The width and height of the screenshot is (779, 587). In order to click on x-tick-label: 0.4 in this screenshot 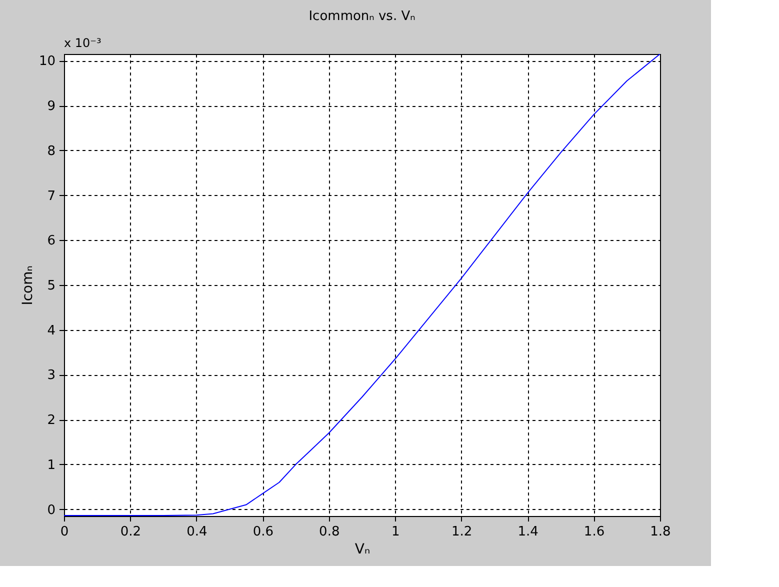, I will do `click(197, 532)`.